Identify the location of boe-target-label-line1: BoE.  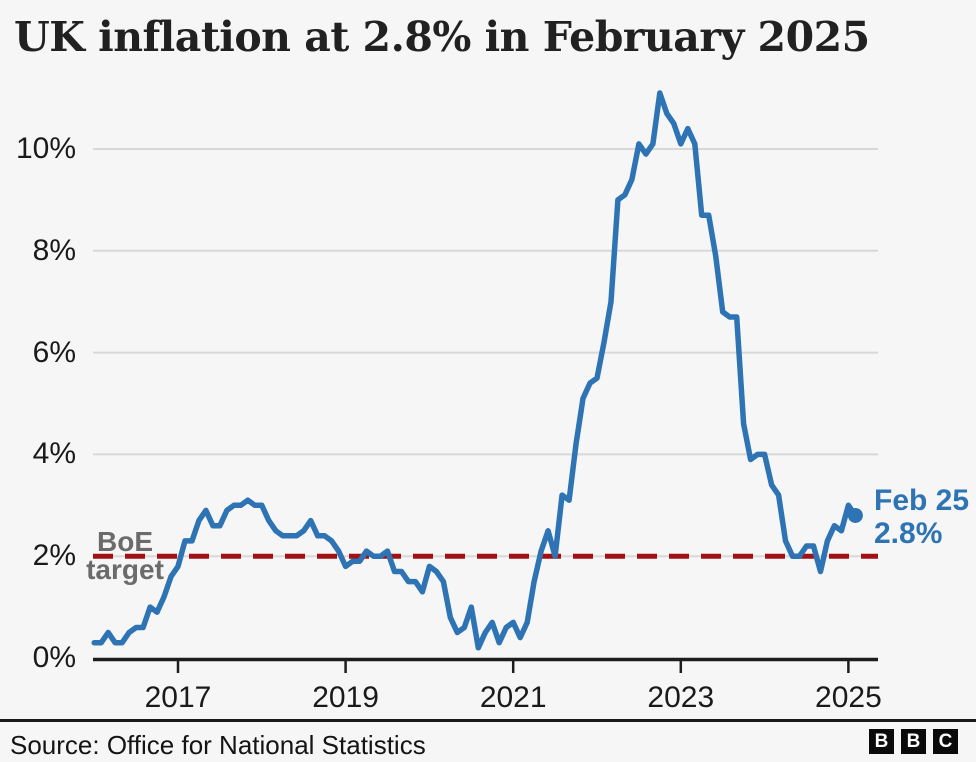
(125, 541).